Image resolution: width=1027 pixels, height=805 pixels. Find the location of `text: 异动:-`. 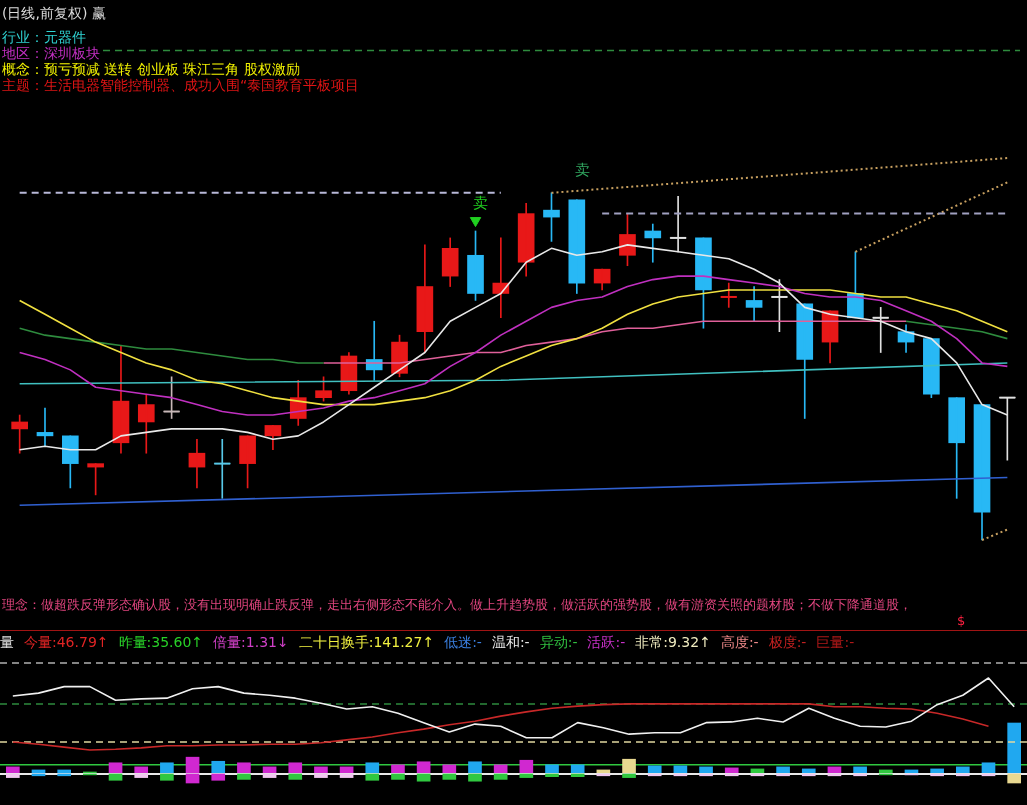

text: 异动:- is located at coordinates (558, 642).